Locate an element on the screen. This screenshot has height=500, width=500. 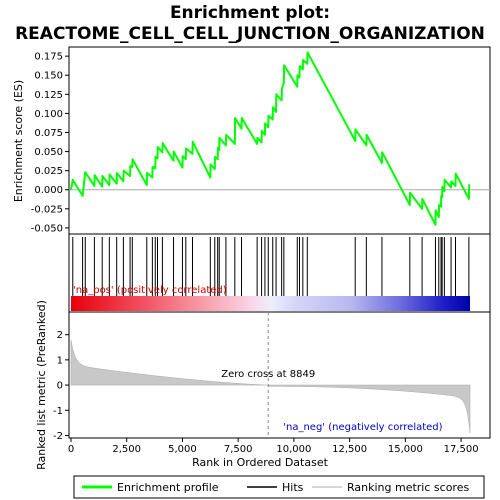
legend-box is located at coordinates (279, 487).